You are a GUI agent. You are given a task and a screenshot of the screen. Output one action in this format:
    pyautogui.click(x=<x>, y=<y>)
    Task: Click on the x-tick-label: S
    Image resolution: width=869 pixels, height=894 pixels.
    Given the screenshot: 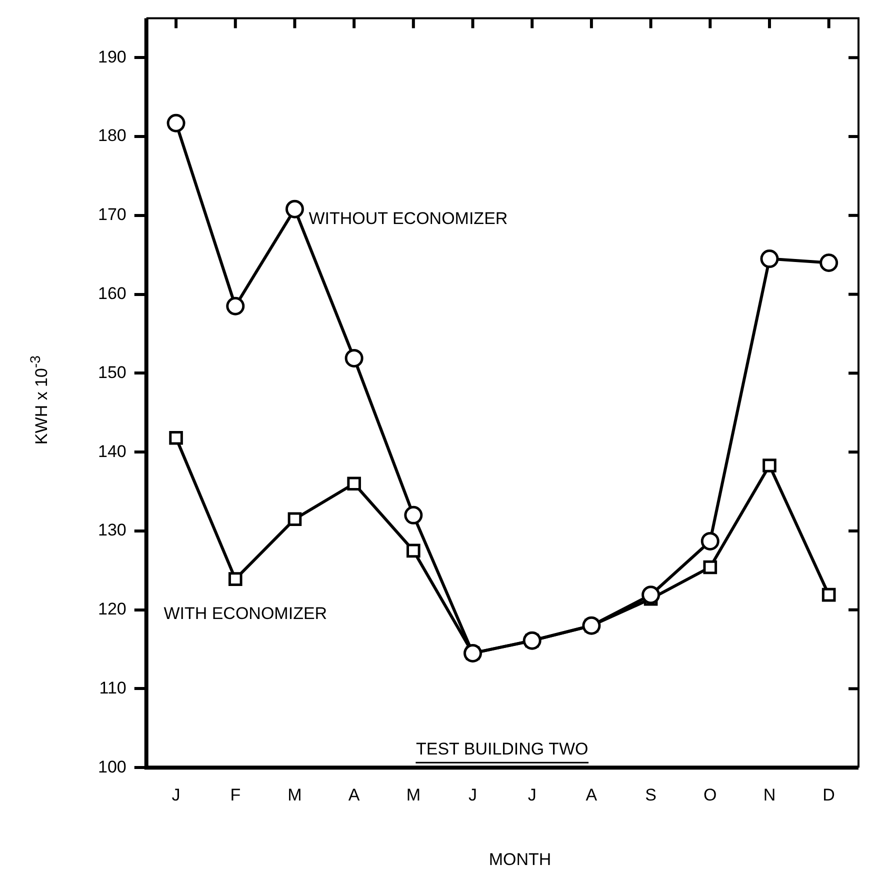 What is the action you would take?
    pyautogui.click(x=650, y=794)
    